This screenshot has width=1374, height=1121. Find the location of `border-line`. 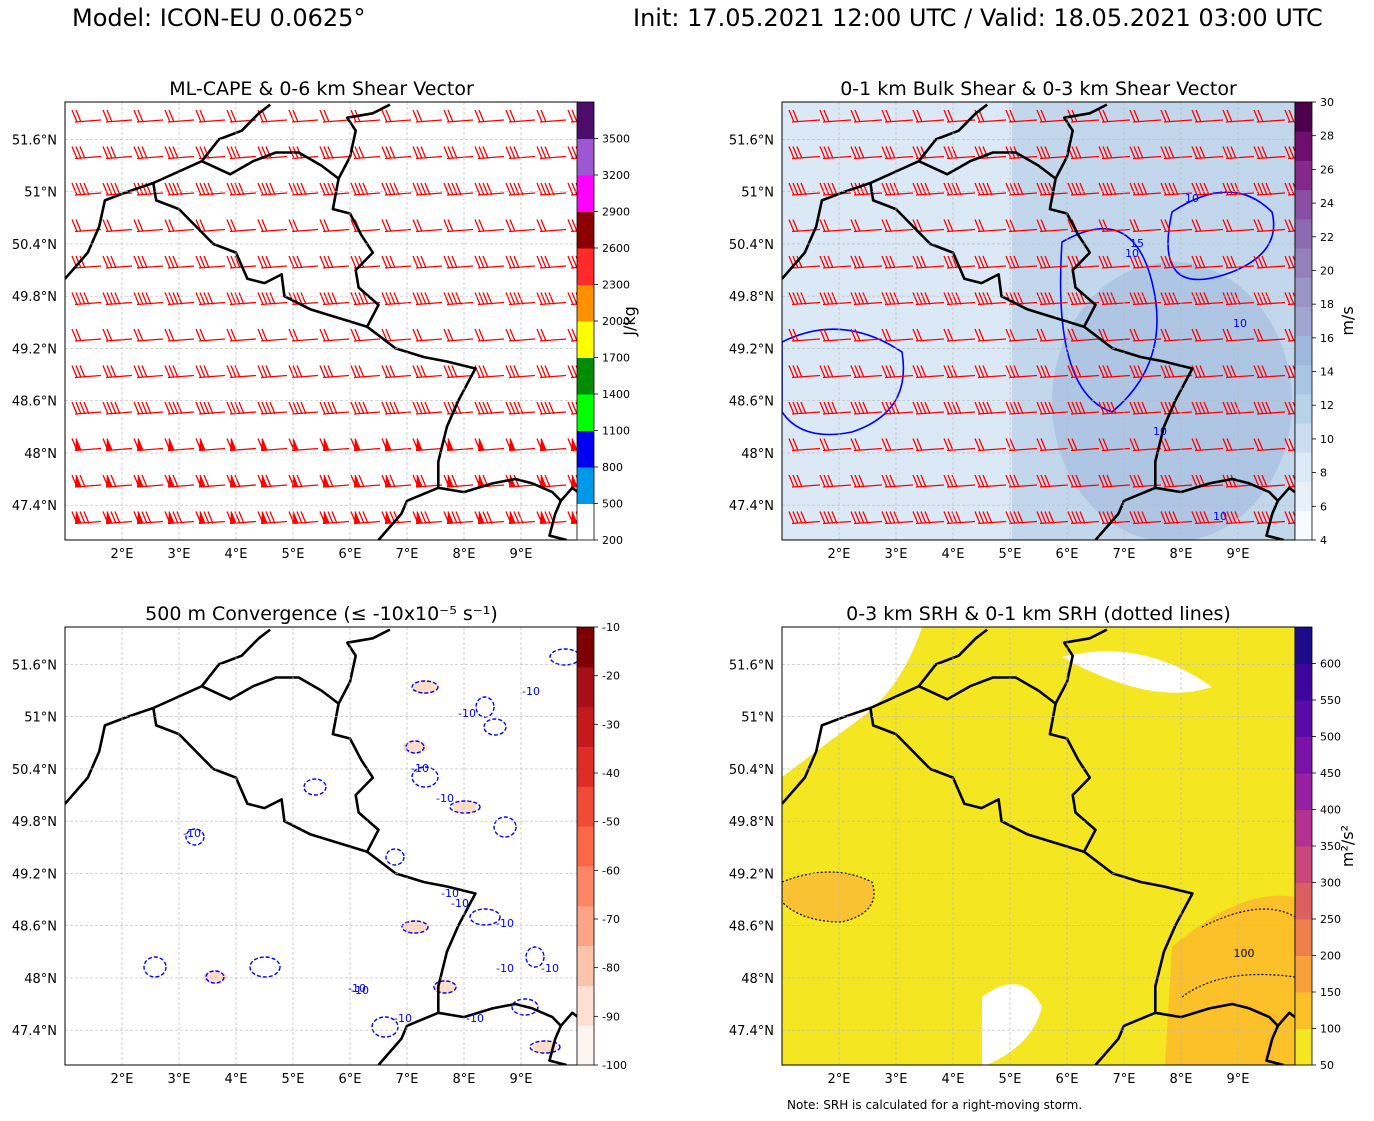

border-line is located at coordinates (235, 658).